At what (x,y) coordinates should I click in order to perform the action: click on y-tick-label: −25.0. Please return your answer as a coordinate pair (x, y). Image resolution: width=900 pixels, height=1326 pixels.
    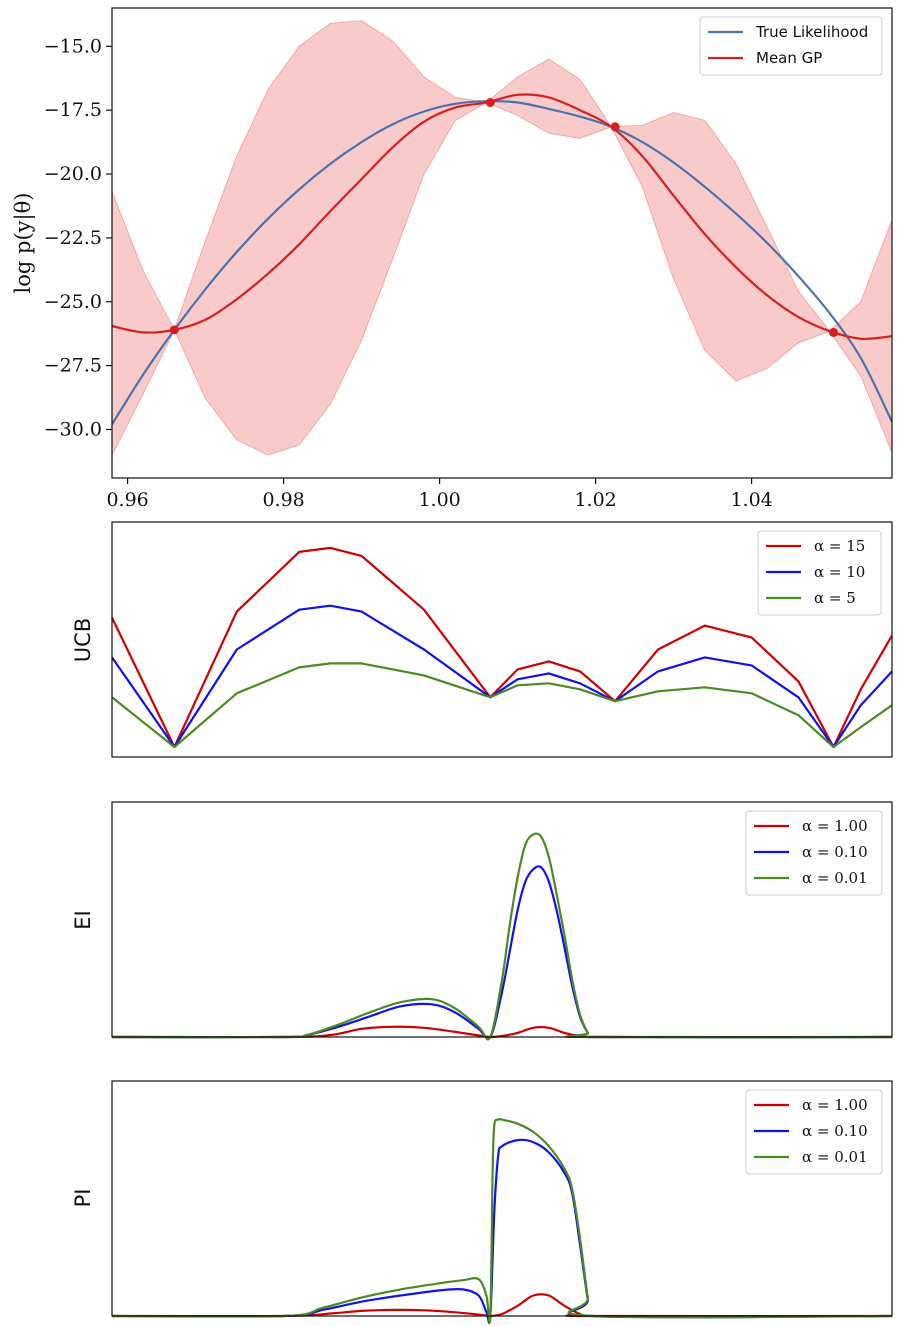
    Looking at the image, I should click on (73, 302).